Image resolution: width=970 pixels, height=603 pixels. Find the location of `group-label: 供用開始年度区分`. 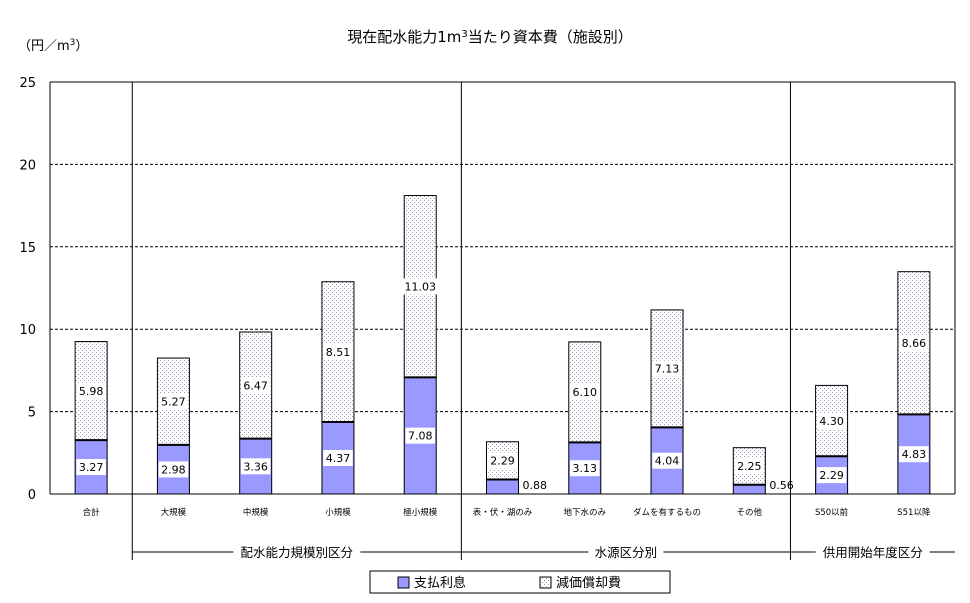

group-label: 供用開始年度区分 is located at coordinates (873, 552).